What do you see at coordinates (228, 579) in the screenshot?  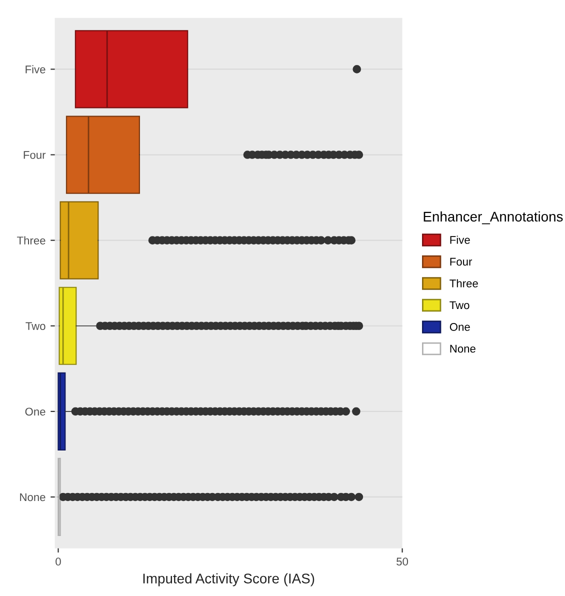 I see `x-axis-title: Imputed Activity Score (IAS)` at bounding box center [228, 579].